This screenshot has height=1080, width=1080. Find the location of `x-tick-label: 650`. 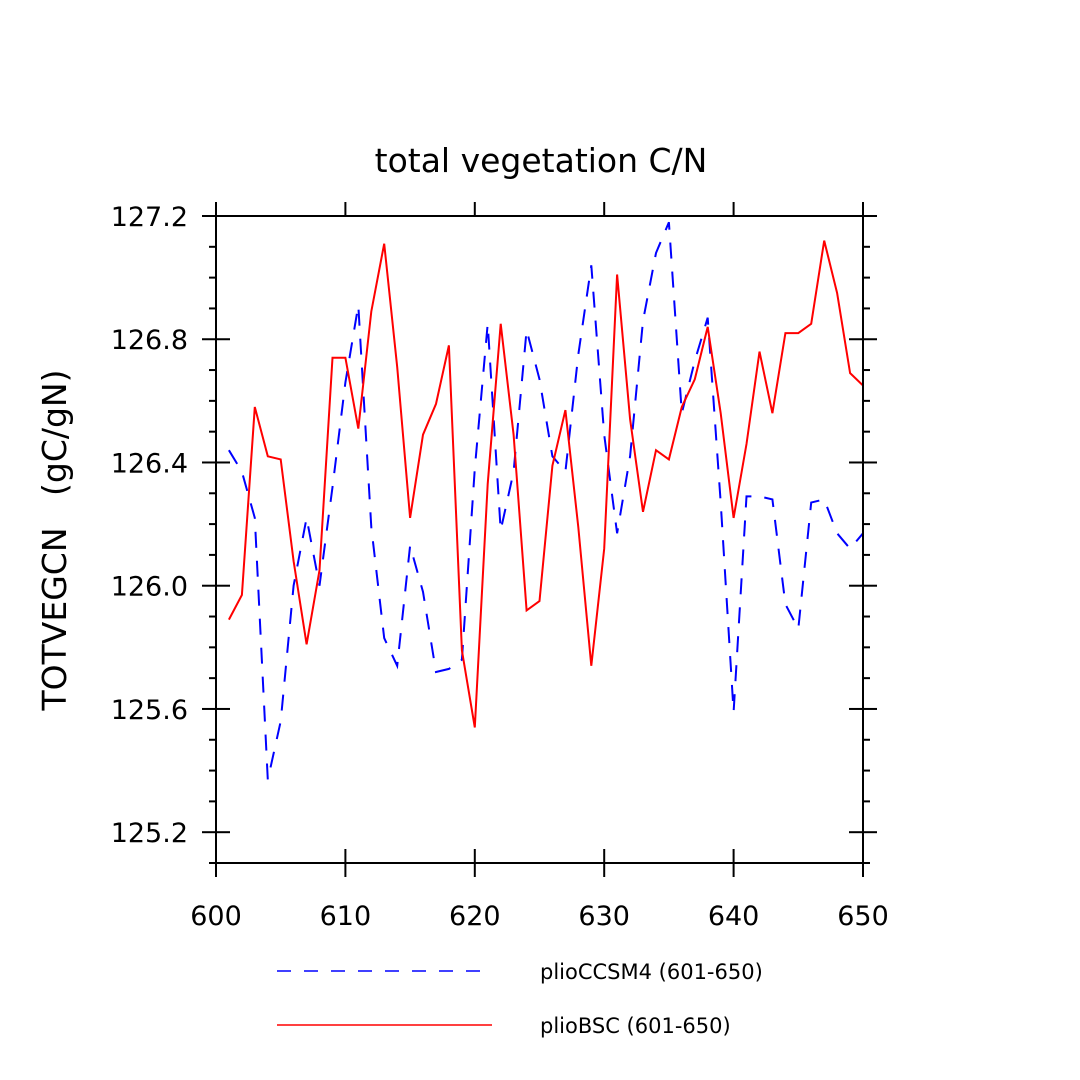

x-tick-label: 650 is located at coordinates (863, 916).